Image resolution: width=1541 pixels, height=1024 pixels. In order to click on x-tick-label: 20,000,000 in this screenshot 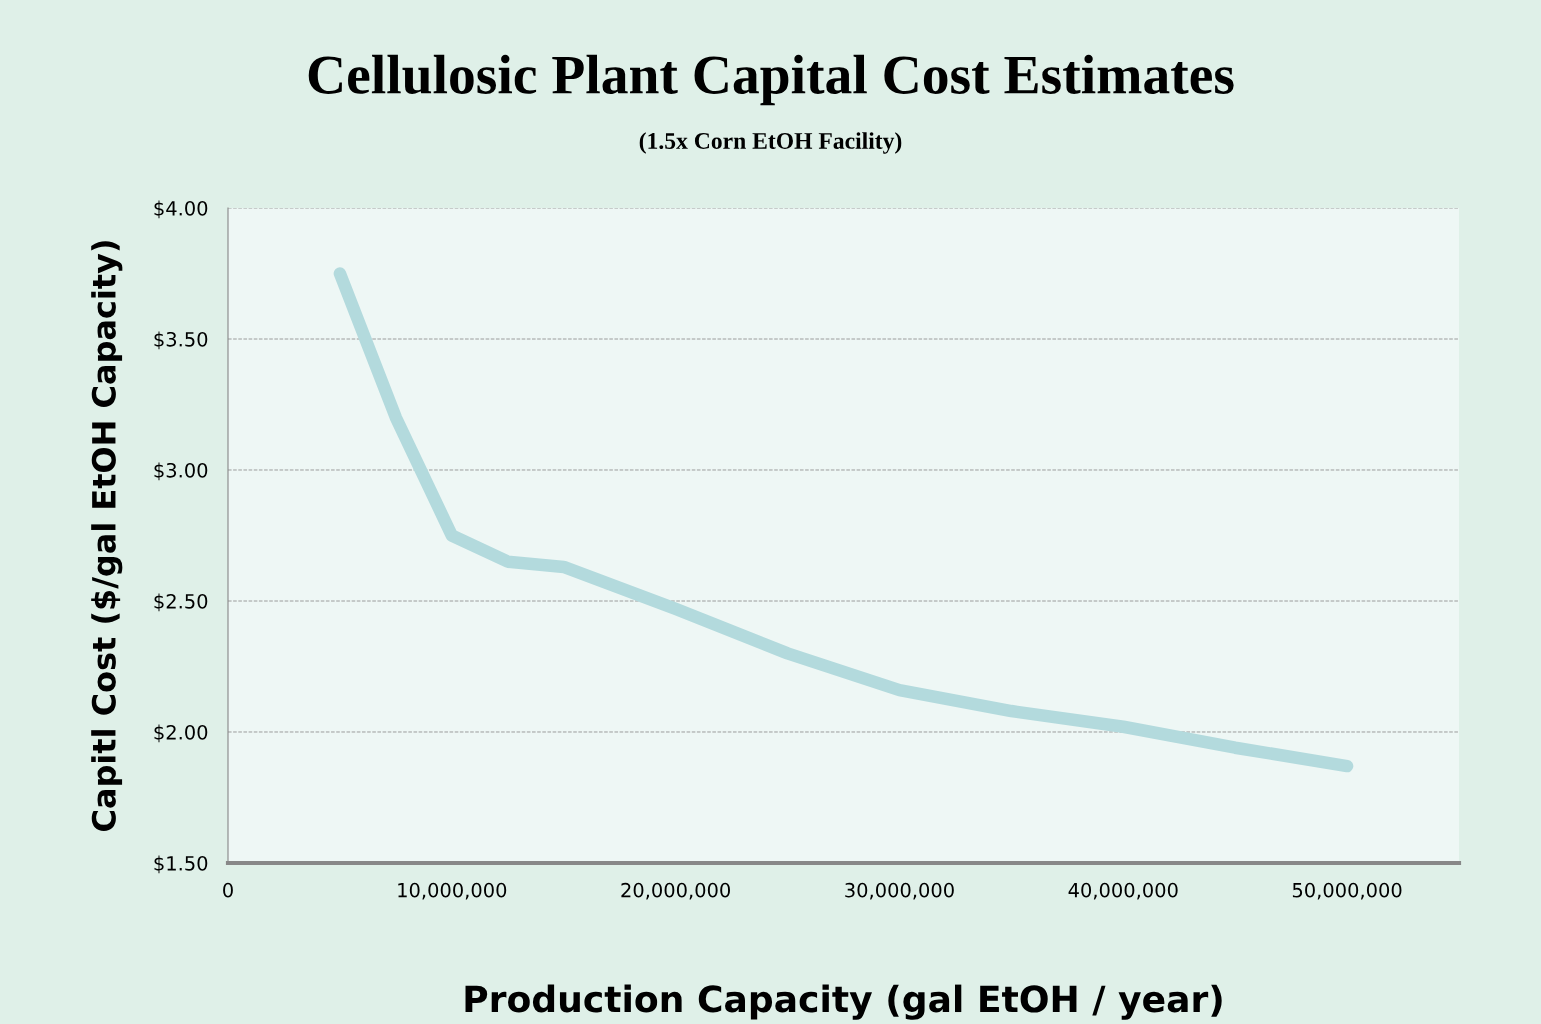, I will do `click(676, 891)`.